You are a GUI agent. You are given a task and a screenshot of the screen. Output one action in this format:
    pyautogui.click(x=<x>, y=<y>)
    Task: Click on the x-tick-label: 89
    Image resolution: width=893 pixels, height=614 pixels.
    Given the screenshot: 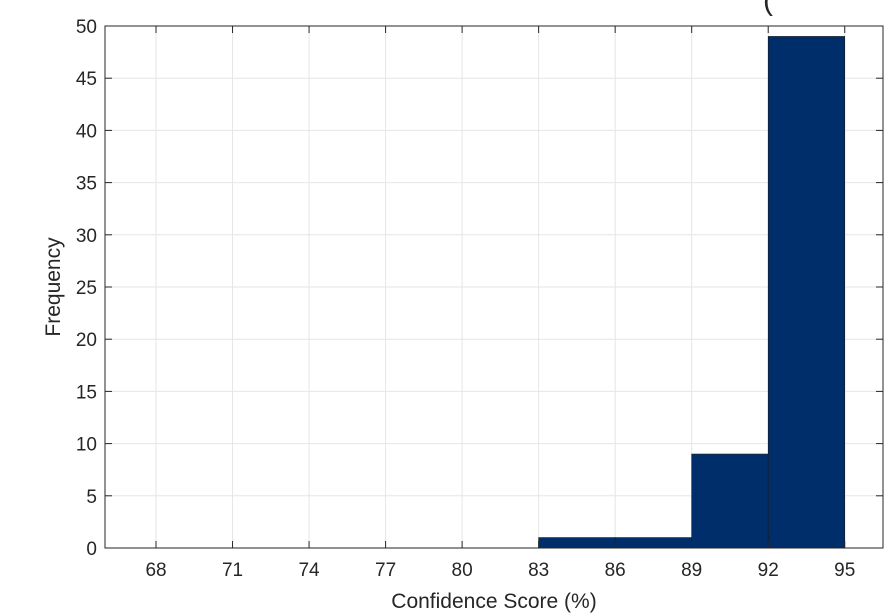 What is the action you would take?
    pyautogui.click(x=691, y=570)
    